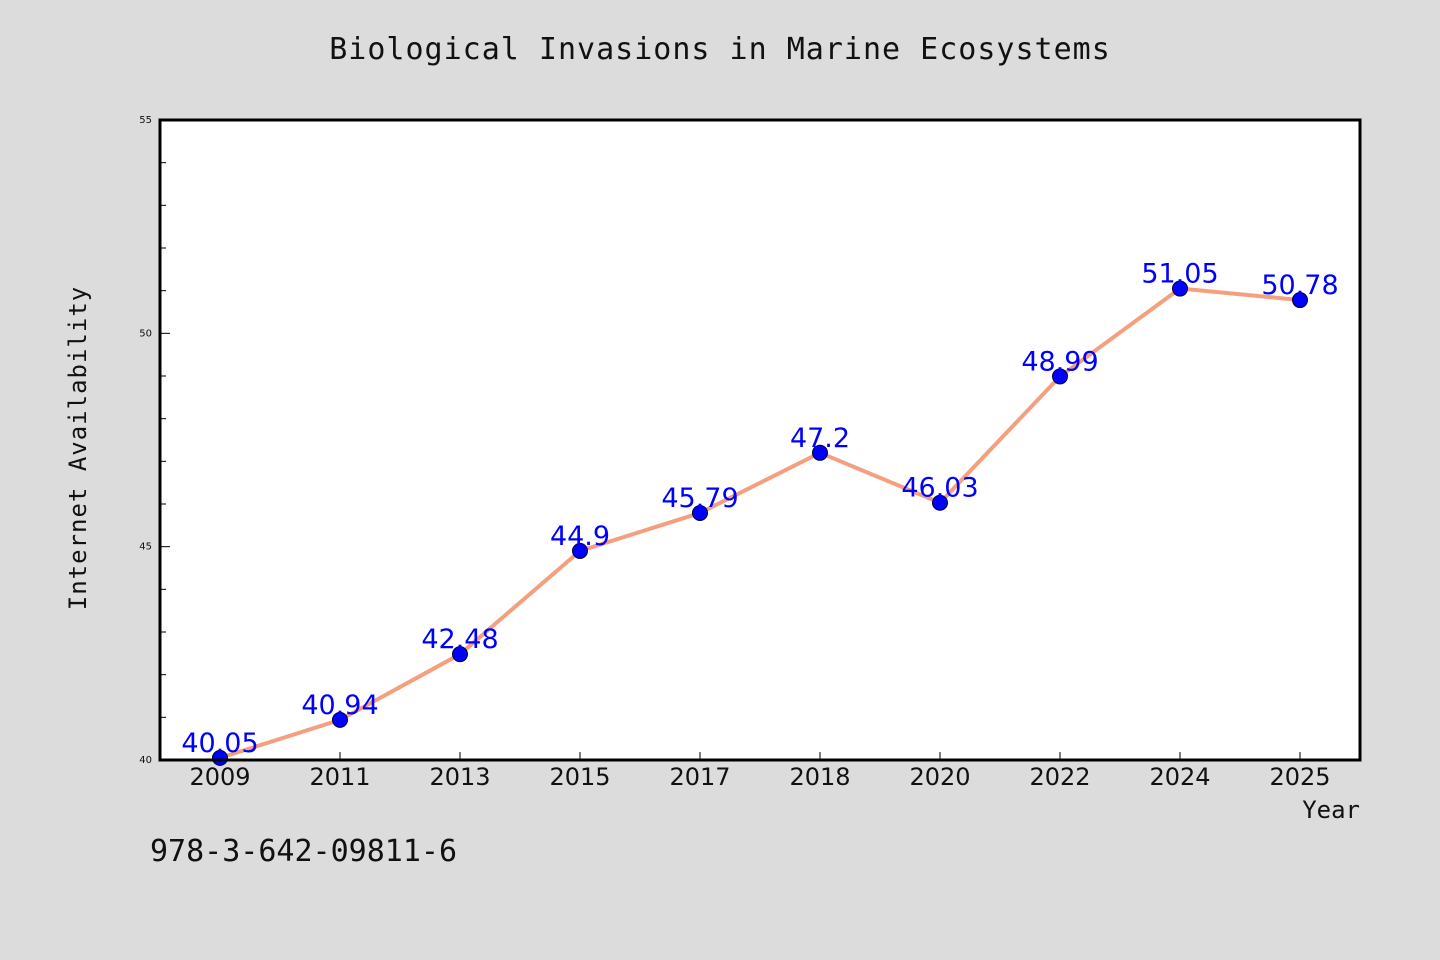  What do you see at coordinates (819, 777) in the screenshot?
I see `x-tick-label: 2018` at bounding box center [819, 777].